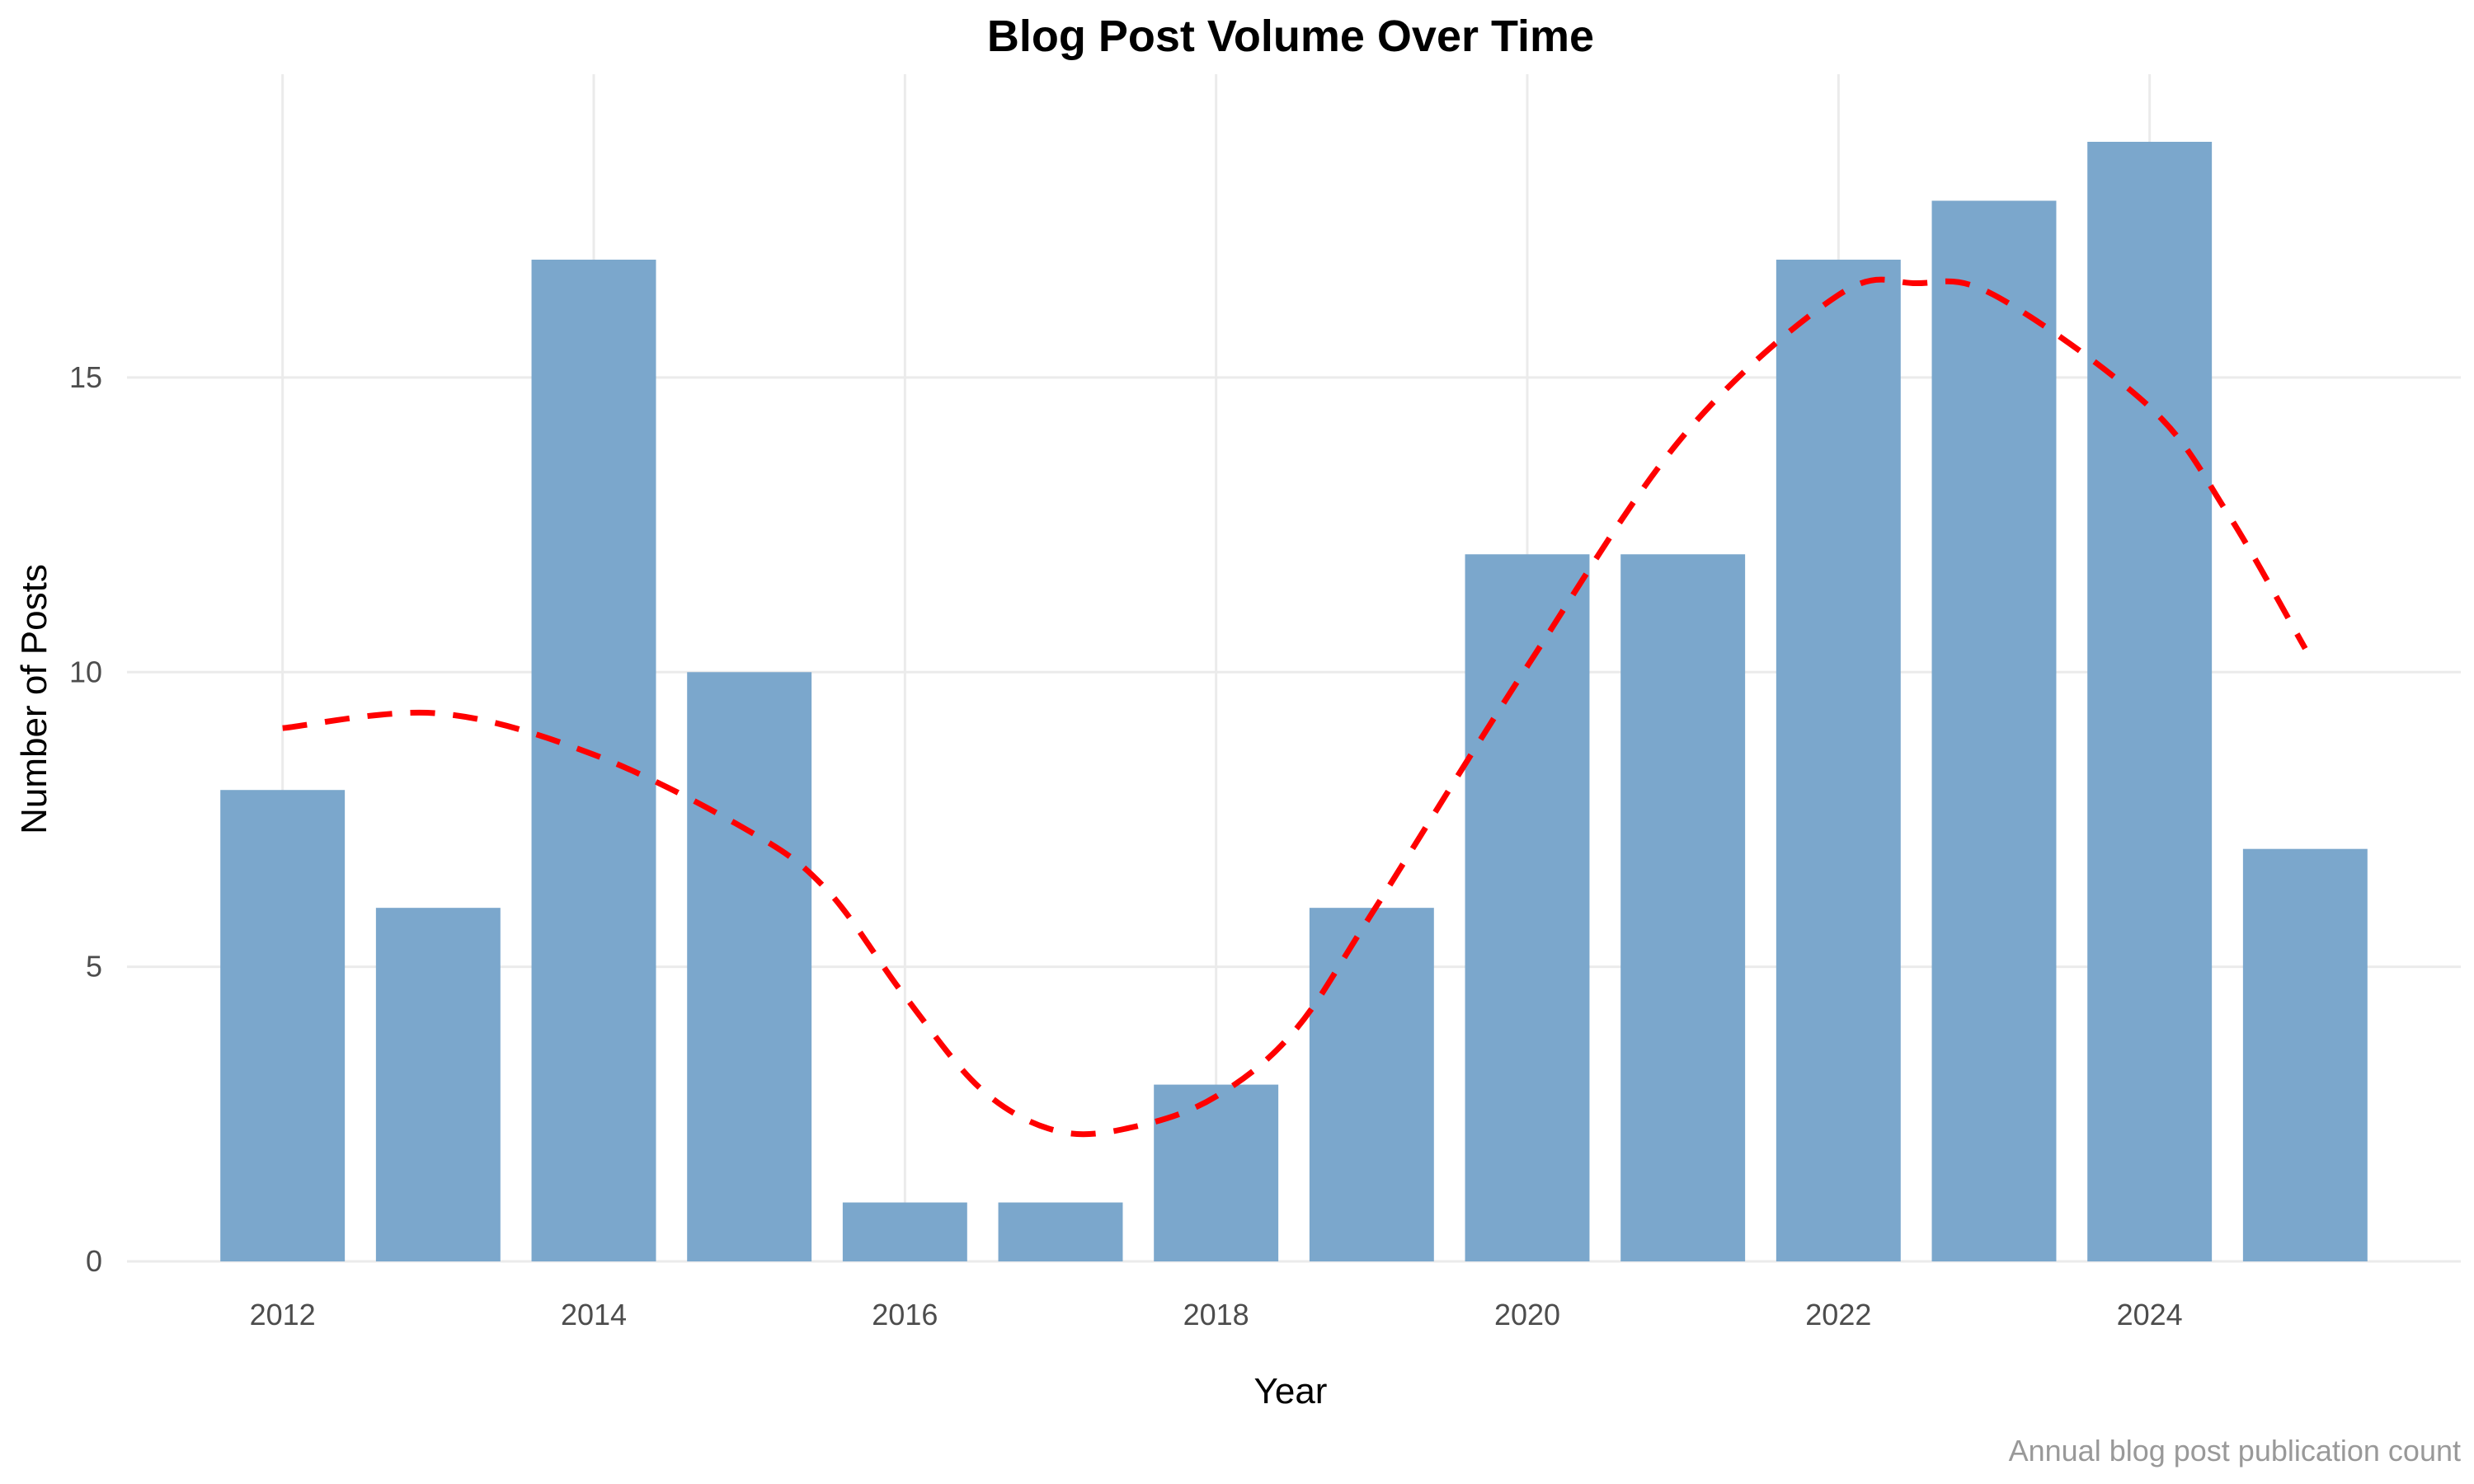 The width and height of the screenshot is (2474, 1484). What do you see at coordinates (34, 699) in the screenshot?
I see `y-axis-title: Number of Posts` at bounding box center [34, 699].